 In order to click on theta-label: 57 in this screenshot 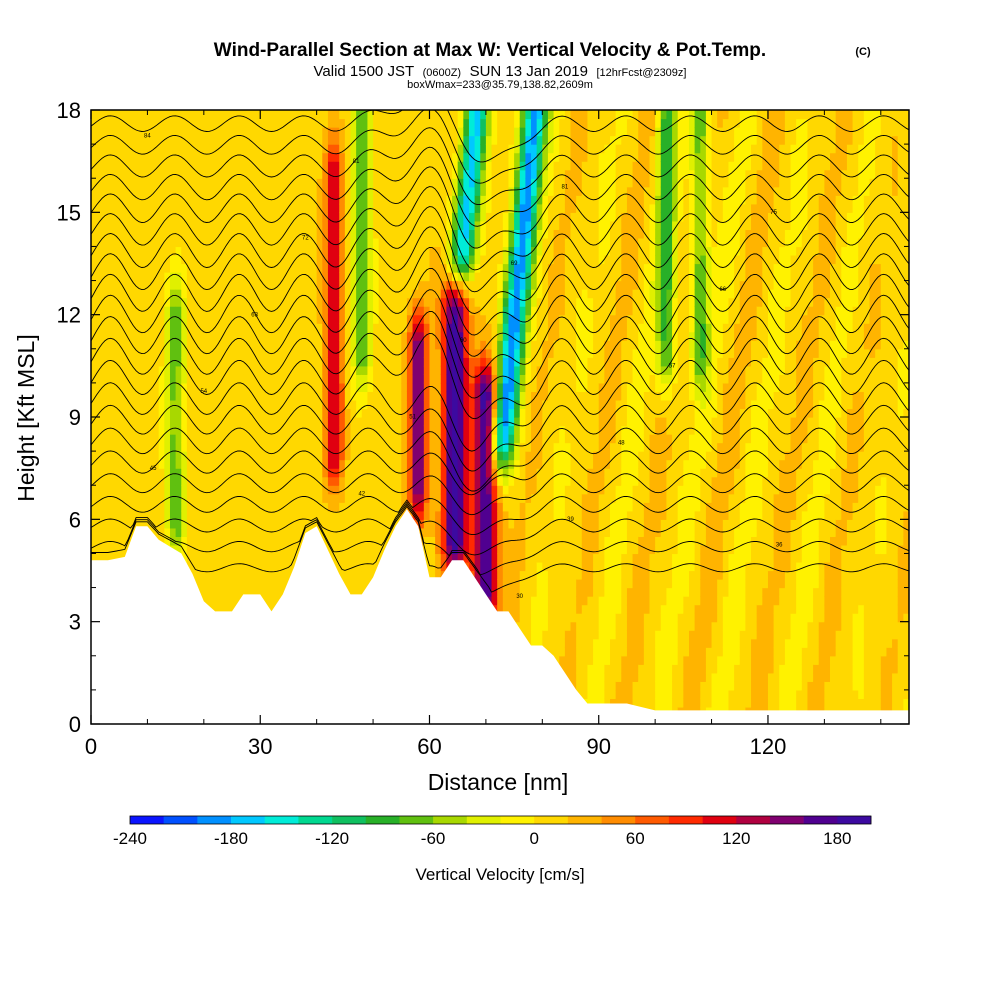, I will do `click(672, 367)`.